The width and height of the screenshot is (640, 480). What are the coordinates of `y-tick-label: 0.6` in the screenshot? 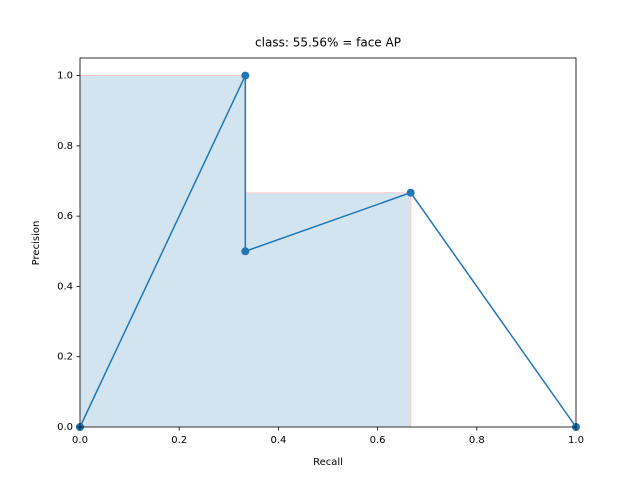 It's located at (65, 216).